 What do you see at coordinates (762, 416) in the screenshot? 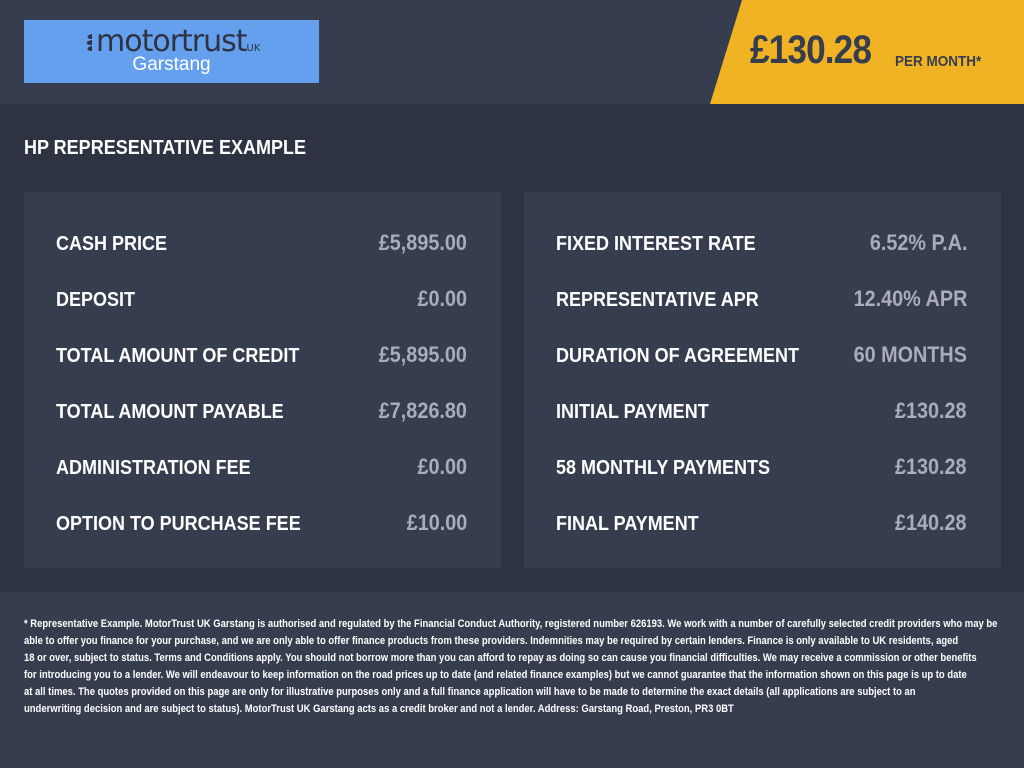
I see `finance-row: INITIAL PAYMENT £130.28` at bounding box center [762, 416].